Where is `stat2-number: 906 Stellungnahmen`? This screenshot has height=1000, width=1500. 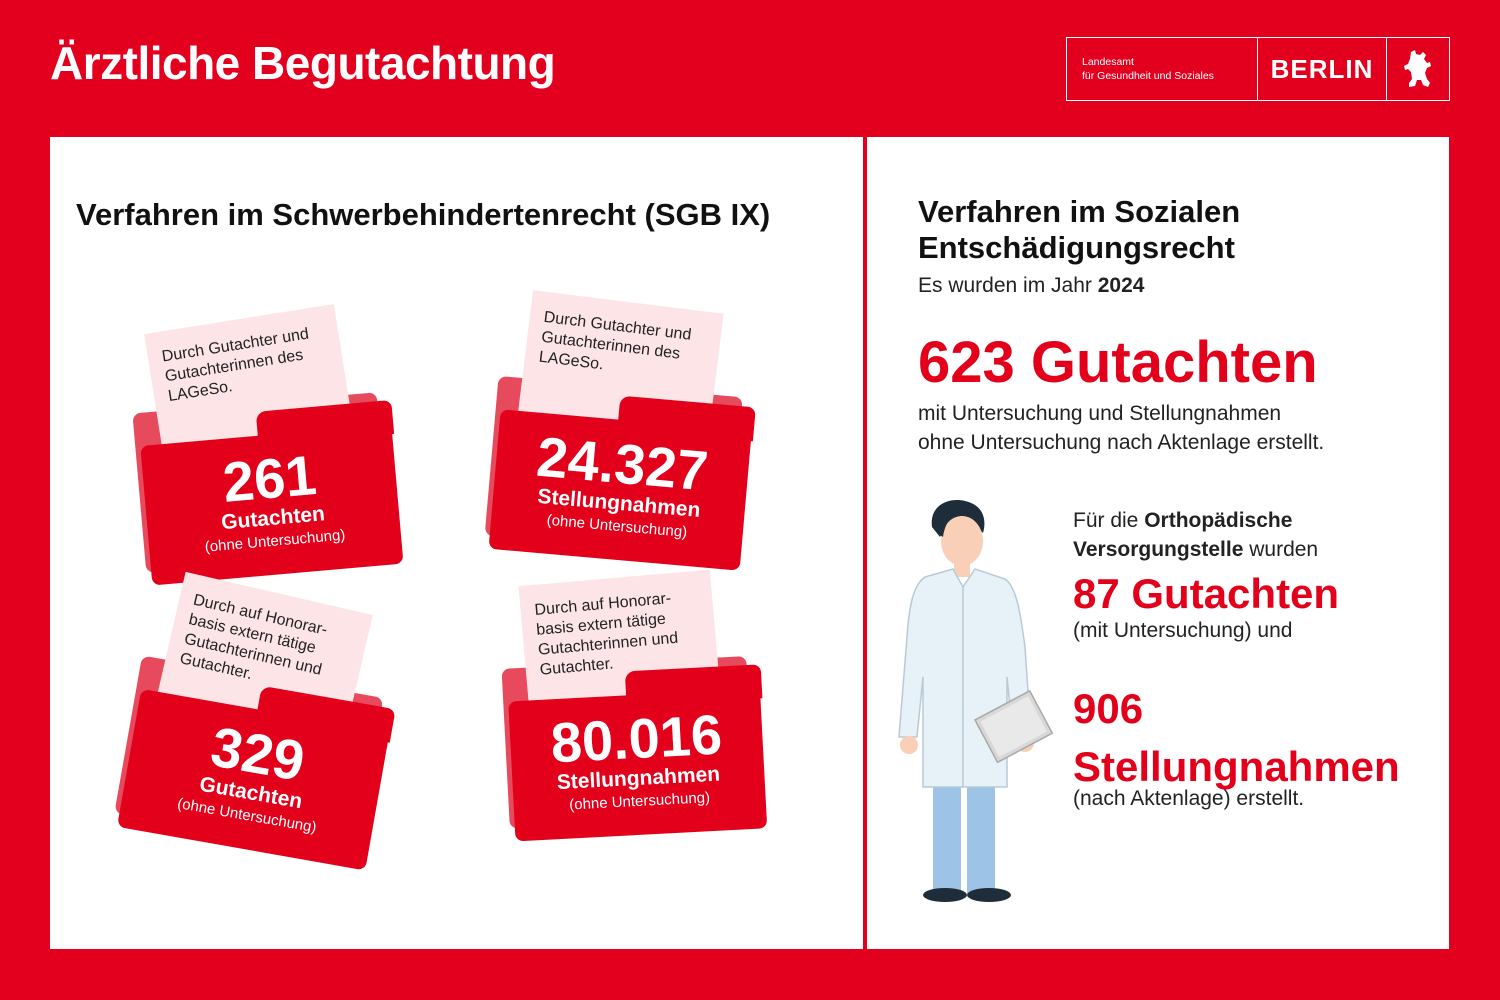
stat2-number: 906 Stellungnahmen is located at coordinates (1236, 738).